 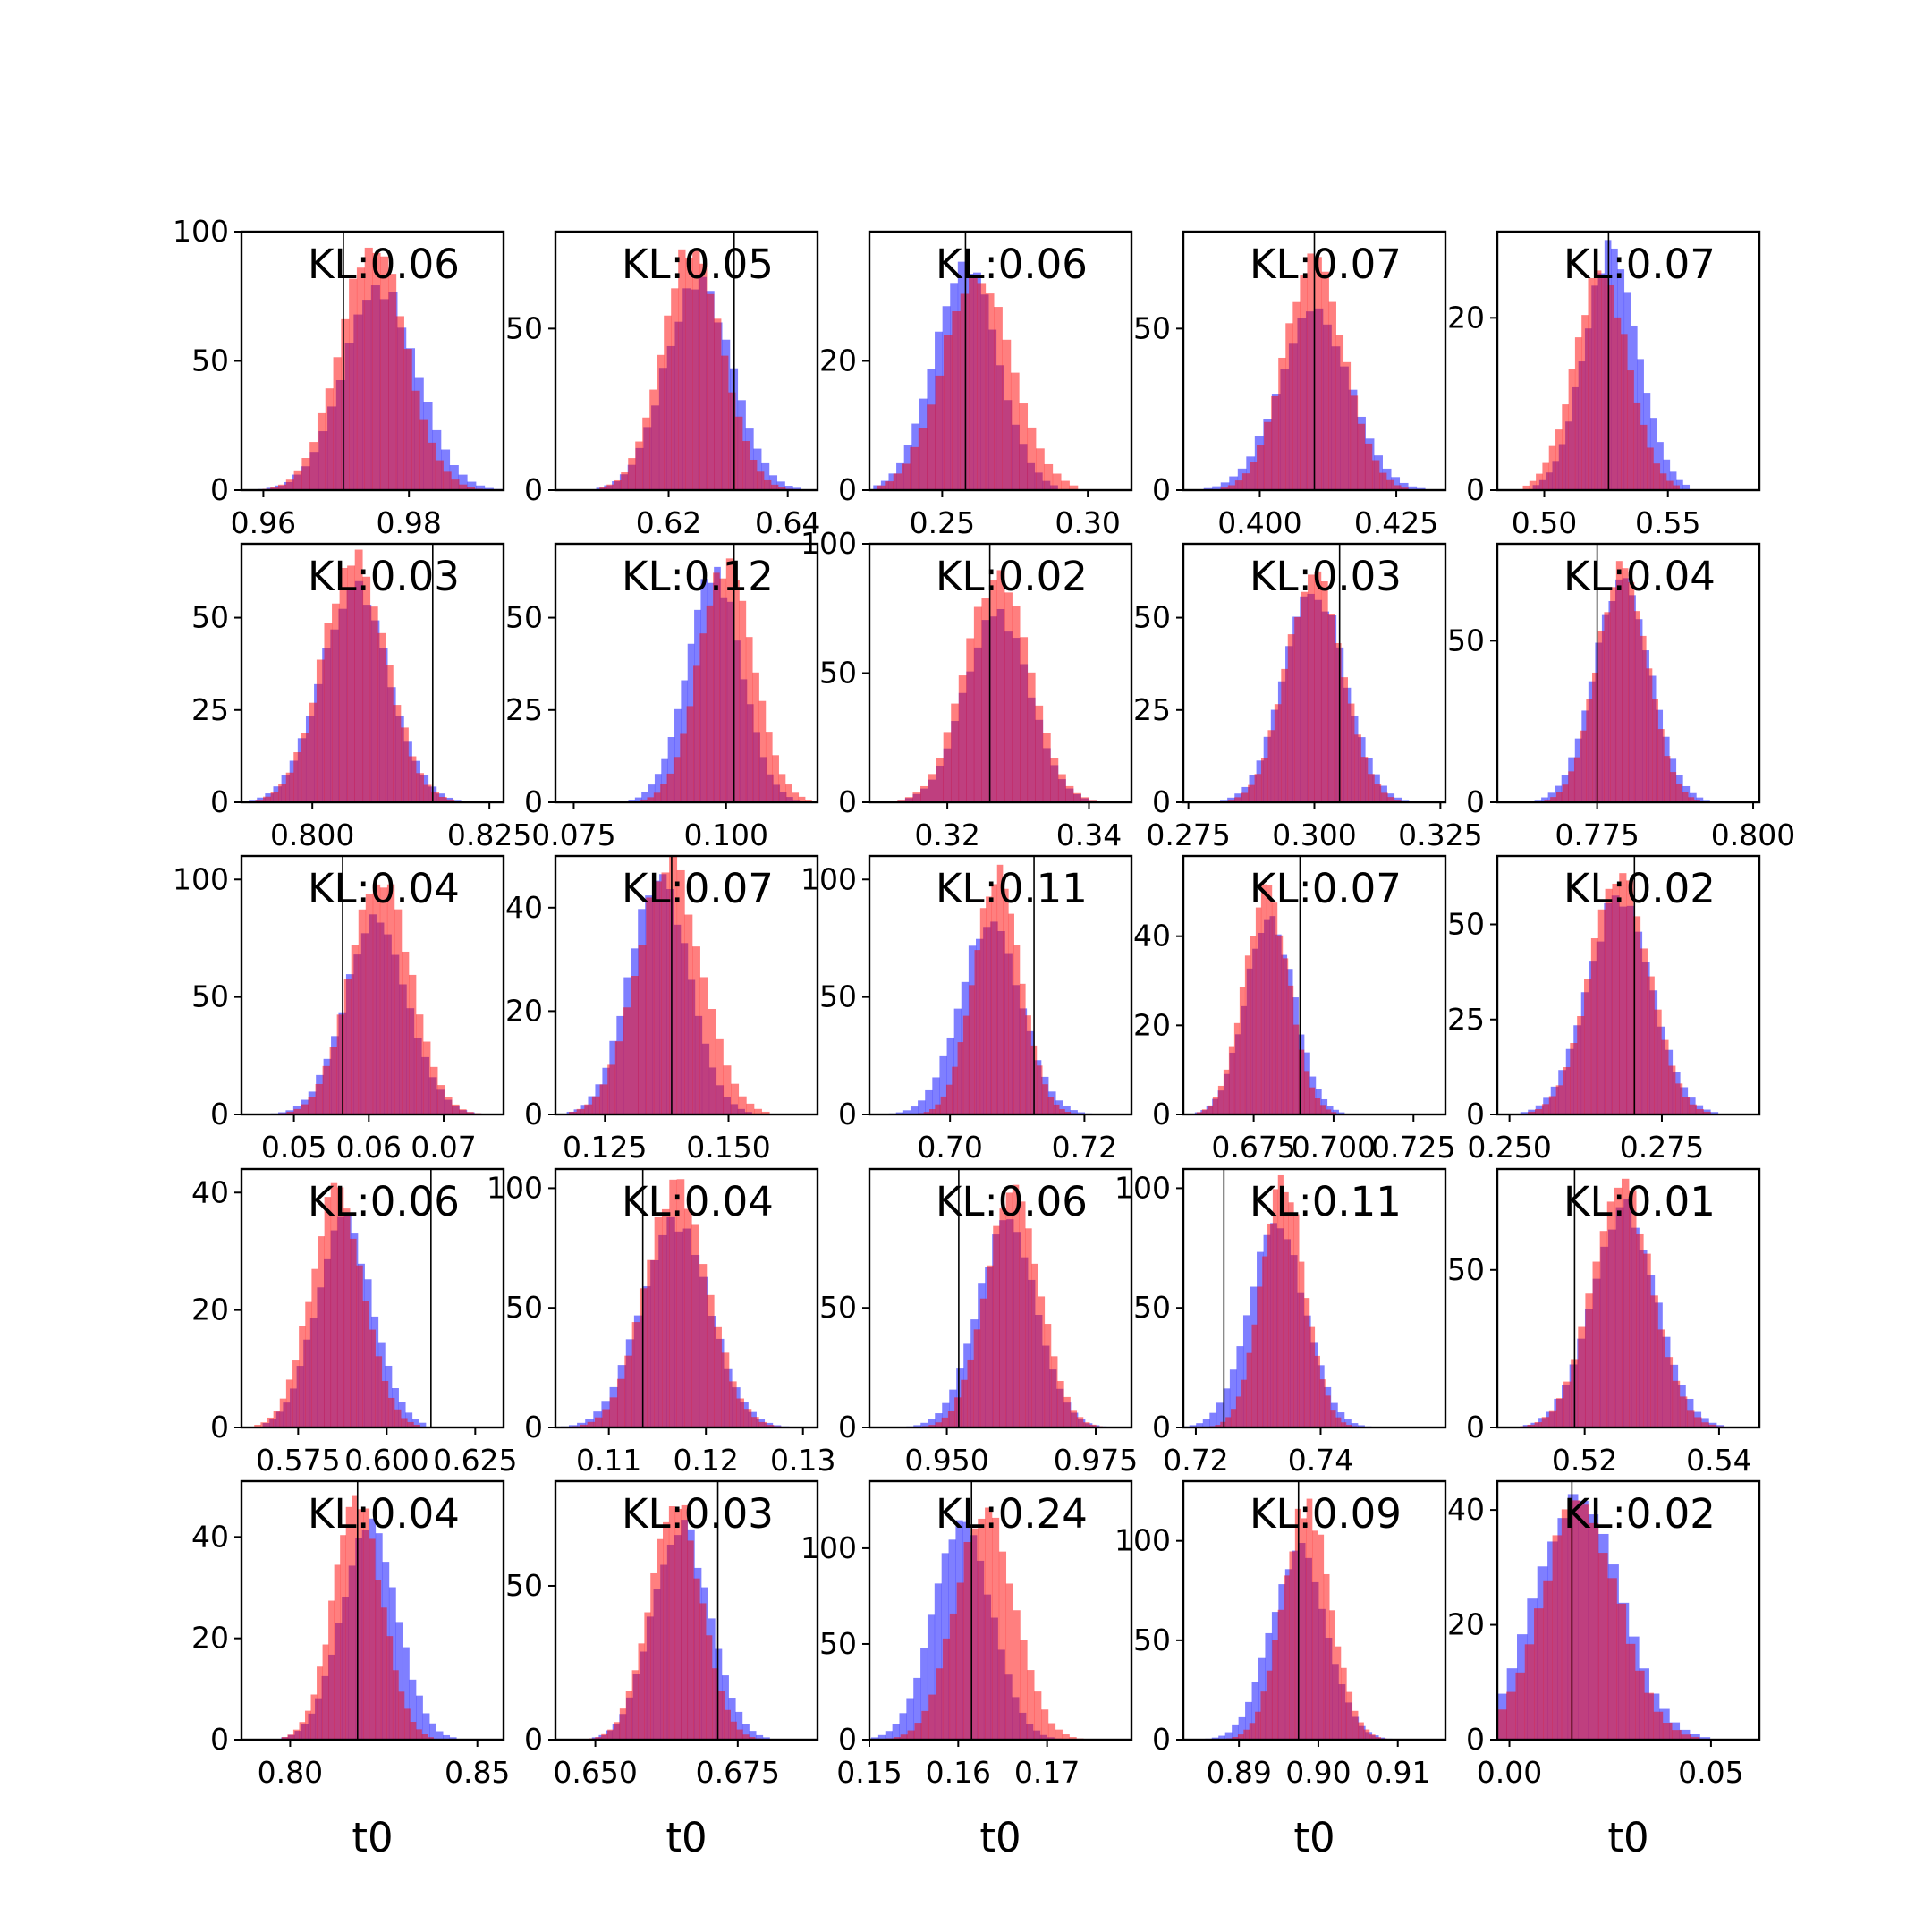 What do you see at coordinates (210, 709) in the screenshot?
I see `ytick-label: 25` at bounding box center [210, 709].